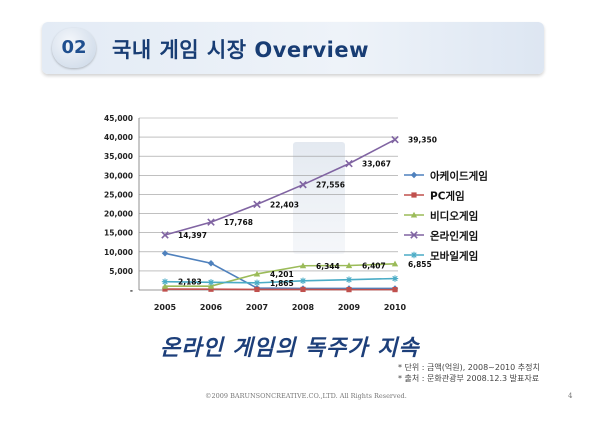  What do you see at coordinates (121, 271) in the screenshot?
I see `y-tick-label: 5,000` at bounding box center [121, 271].